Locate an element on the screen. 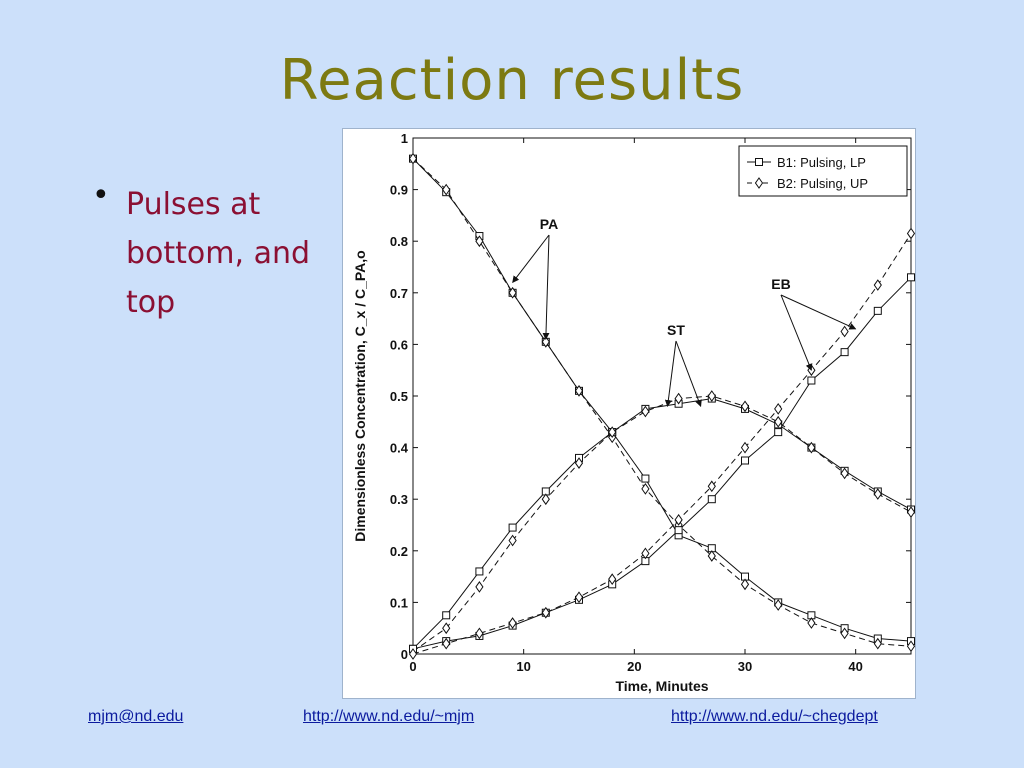  y-tick-label: 0.7 is located at coordinates (399, 293).